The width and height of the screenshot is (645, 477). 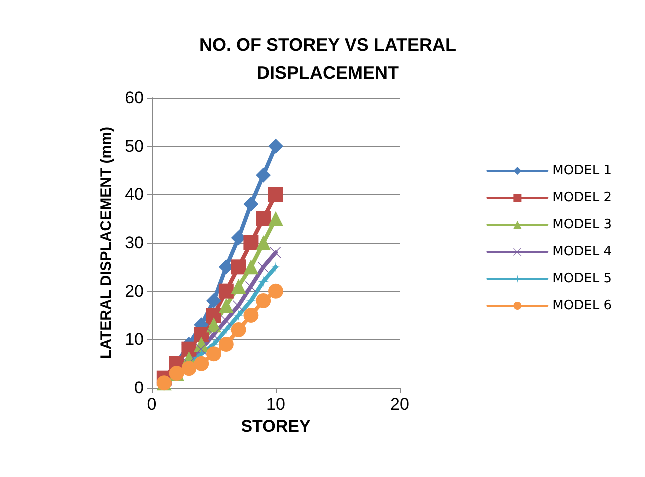 I want to click on y-tick-label: 50, so click(x=134, y=146).